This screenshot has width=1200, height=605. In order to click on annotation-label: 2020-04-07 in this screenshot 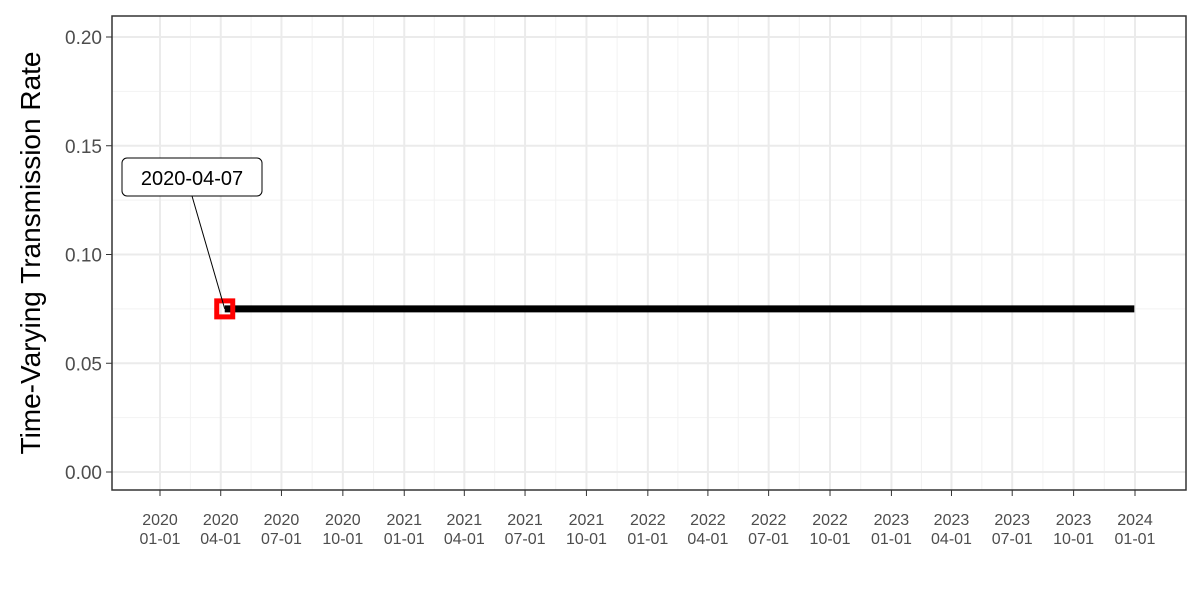, I will do `click(192, 179)`.